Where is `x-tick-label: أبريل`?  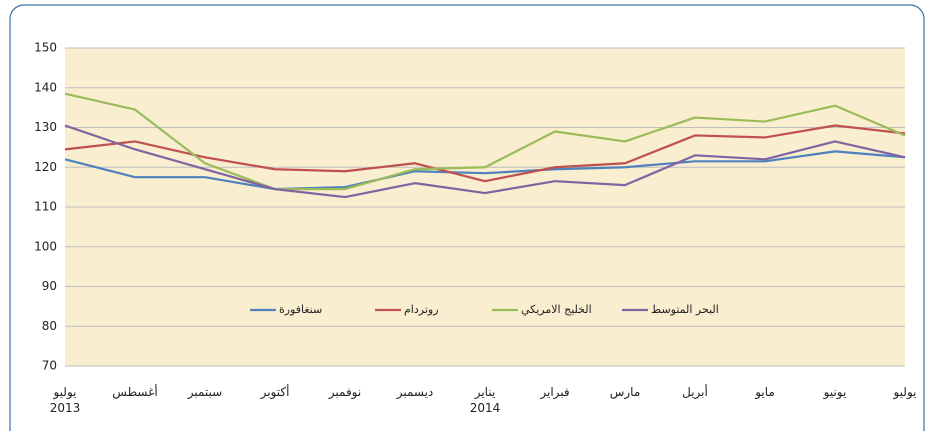
x-tick-label: أبريل is located at coordinates (695, 392).